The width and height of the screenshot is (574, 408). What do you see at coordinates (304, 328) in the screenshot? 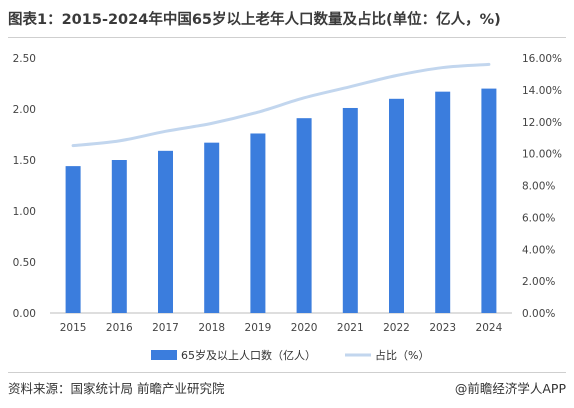
I see `x-tick-label: 2020` at bounding box center [304, 328].